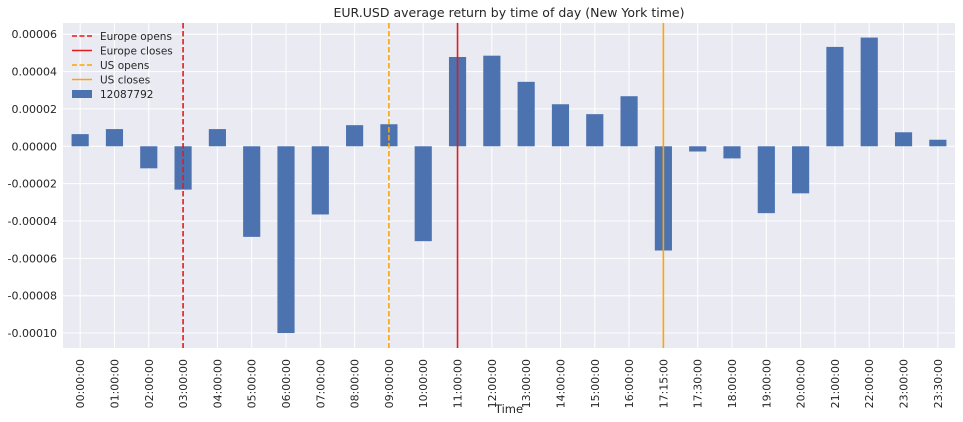 The image size is (963, 422). I want to click on x-tick-label: 16:00:00, so click(629, 383).